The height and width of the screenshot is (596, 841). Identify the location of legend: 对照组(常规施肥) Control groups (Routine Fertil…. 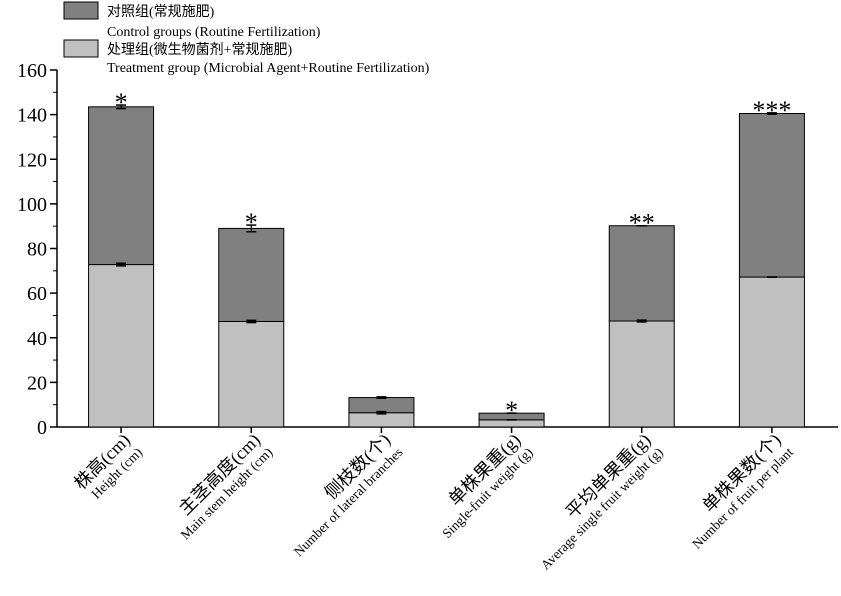
(246, 38).